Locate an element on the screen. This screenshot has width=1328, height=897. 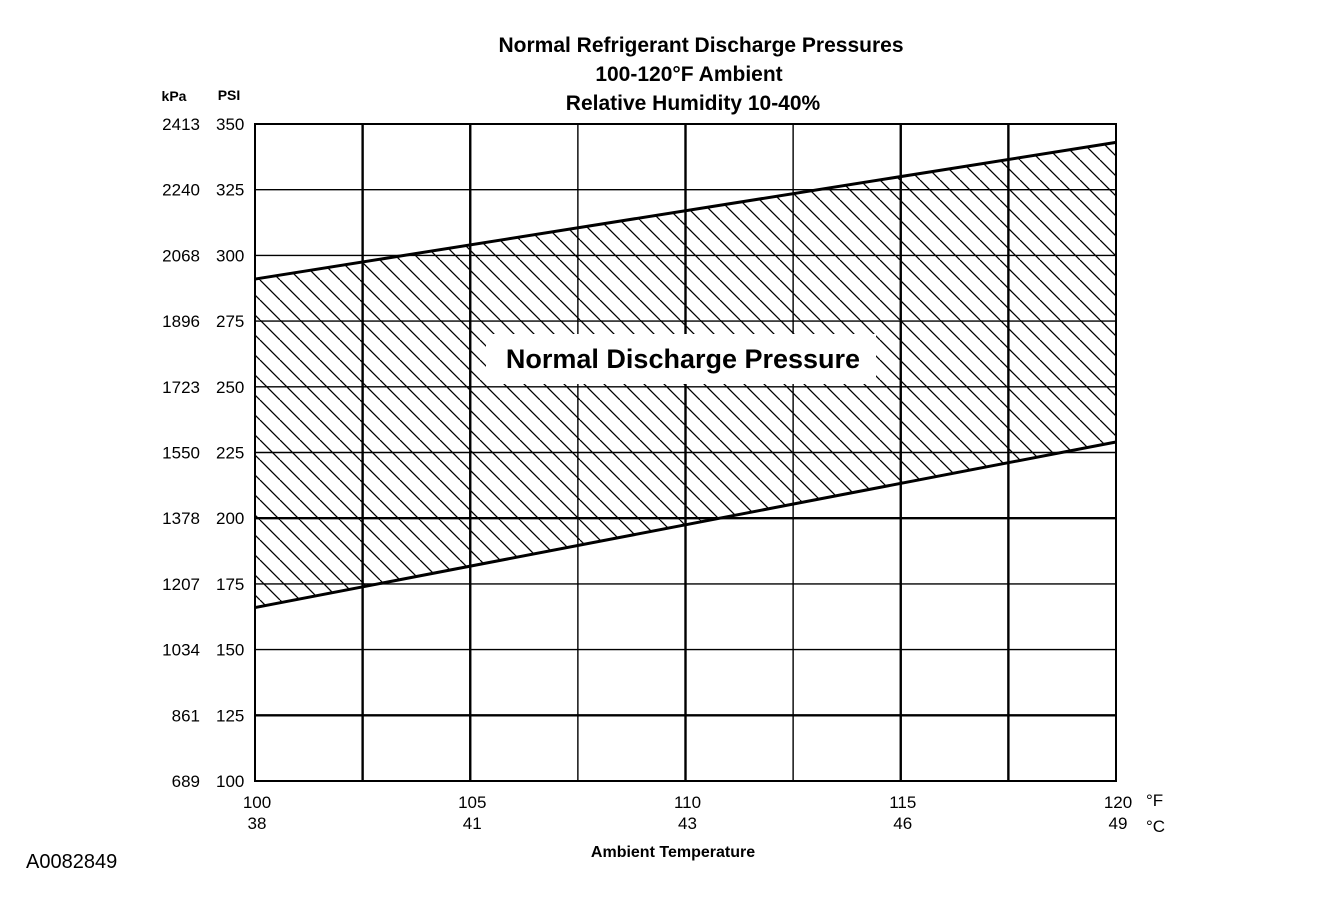
y-tick-psi: 175 is located at coordinates (230, 584).